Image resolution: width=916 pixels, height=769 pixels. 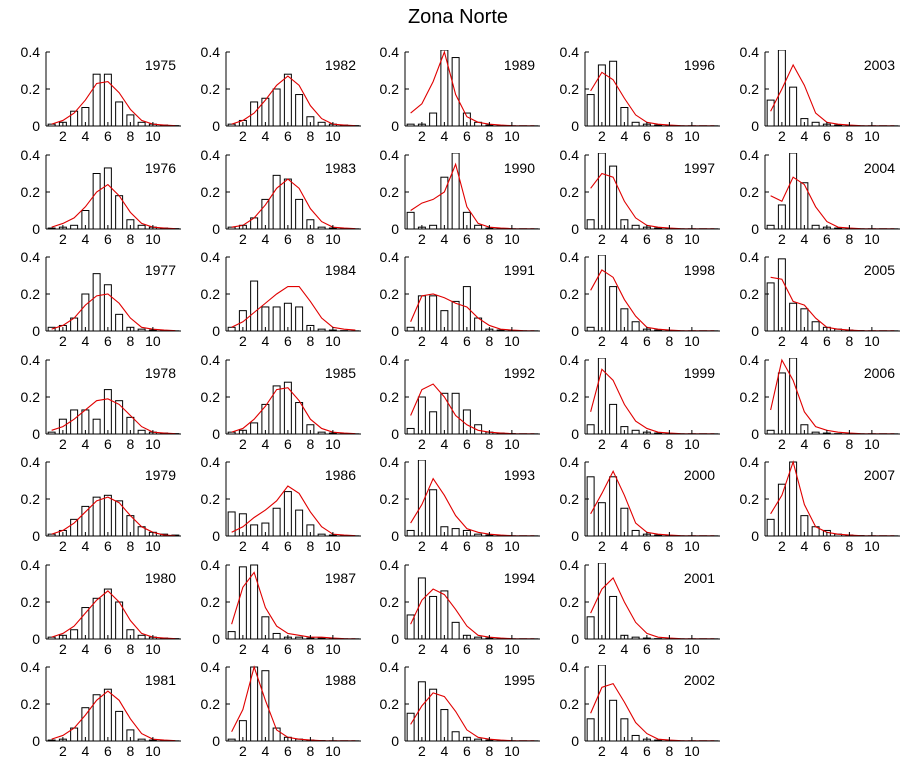 I want to click on figure-title: Zona Norte, so click(x=458, y=17).